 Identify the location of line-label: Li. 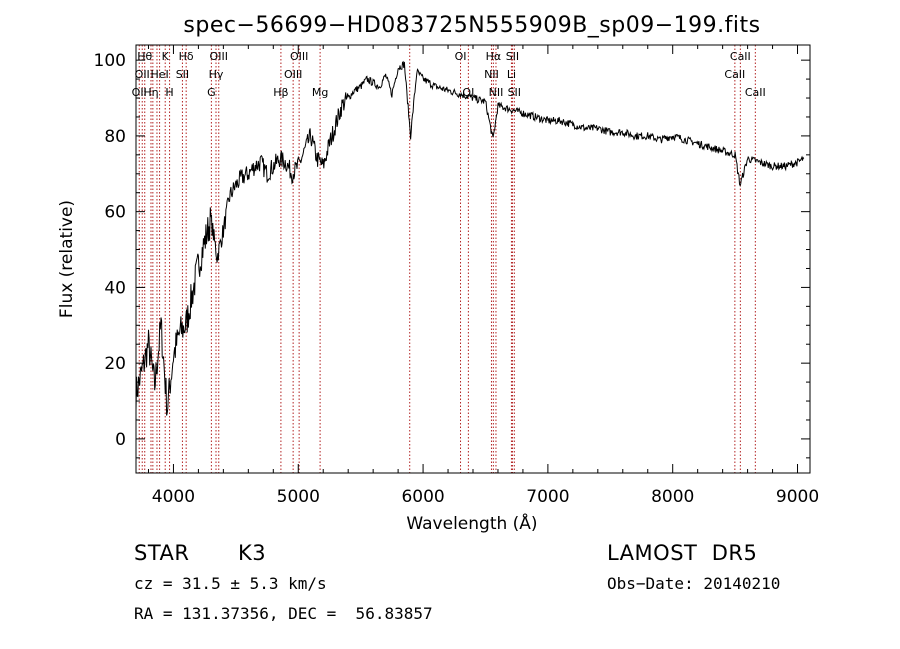
(511, 74).